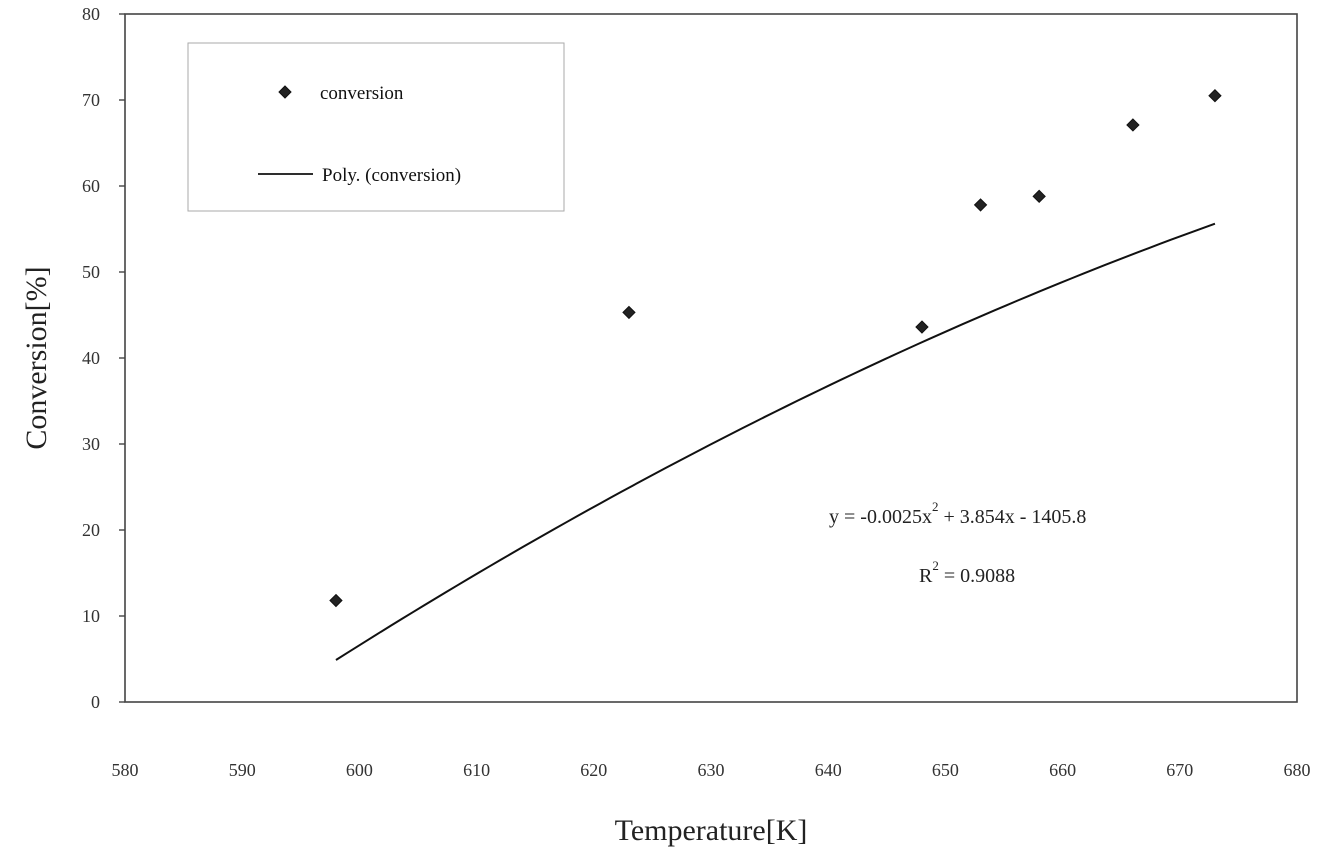 Image resolution: width=1323 pixels, height=861 pixels. Describe the element at coordinates (1062, 770) in the screenshot. I see `x-tick-label: 660` at that location.